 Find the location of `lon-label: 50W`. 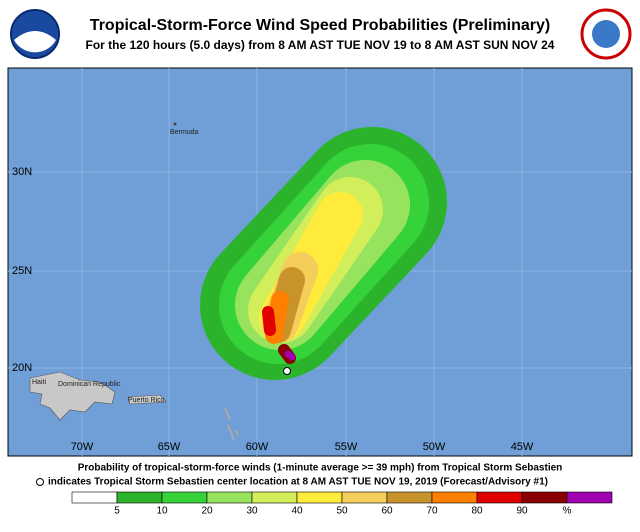

lon-label: 50W is located at coordinates (434, 447).